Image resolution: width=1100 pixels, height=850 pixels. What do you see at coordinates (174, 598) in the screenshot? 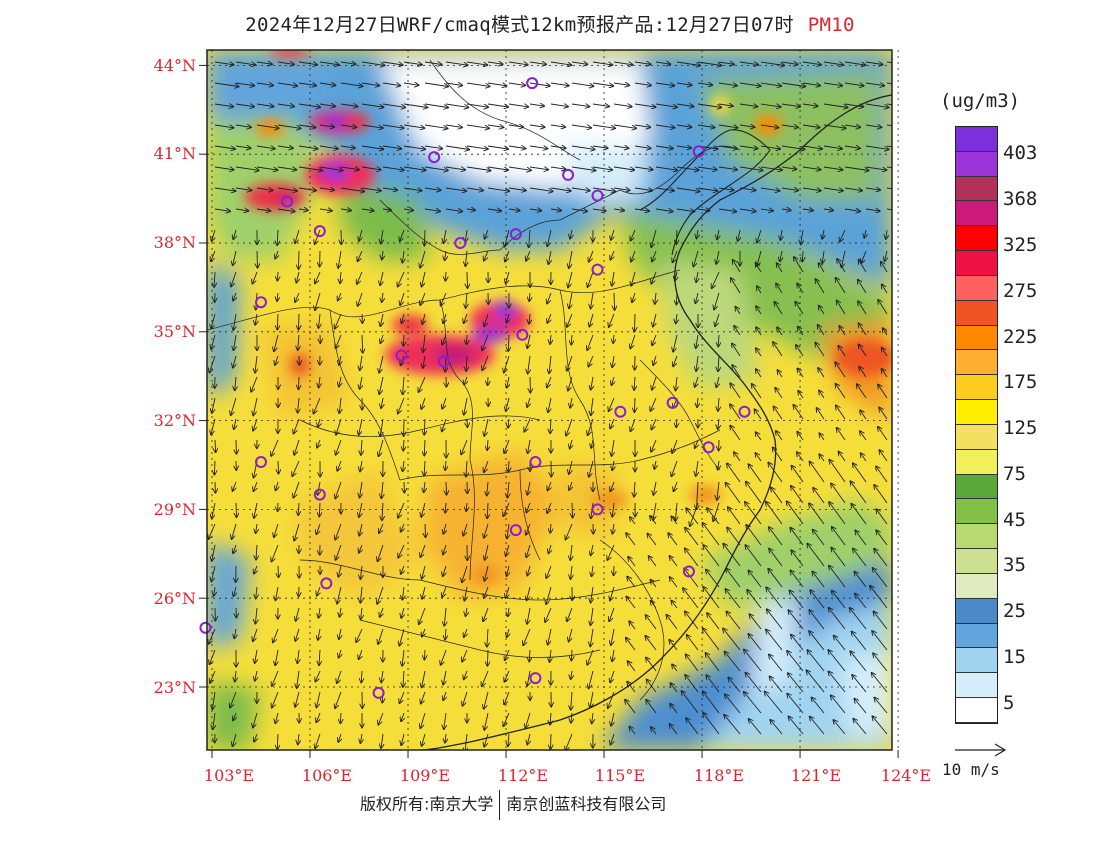
I see `lat-label: 26°N` at bounding box center [174, 598].